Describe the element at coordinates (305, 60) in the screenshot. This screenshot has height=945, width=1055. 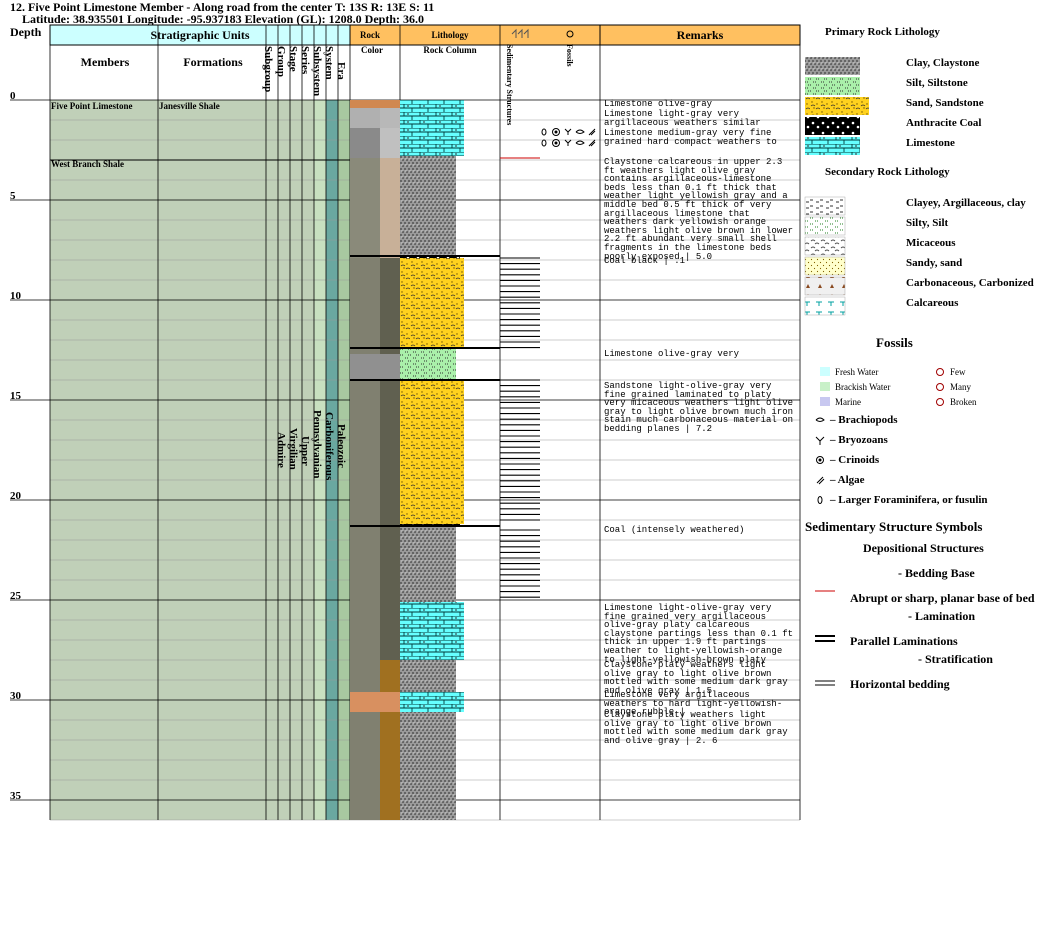
I see `series-header: Series` at that location.